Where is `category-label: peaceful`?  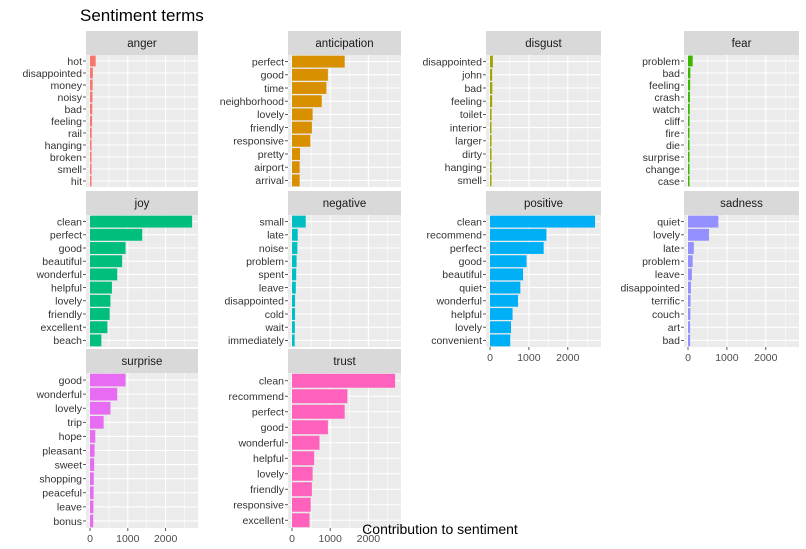
category-label: peaceful is located at coordinates (62, 494).